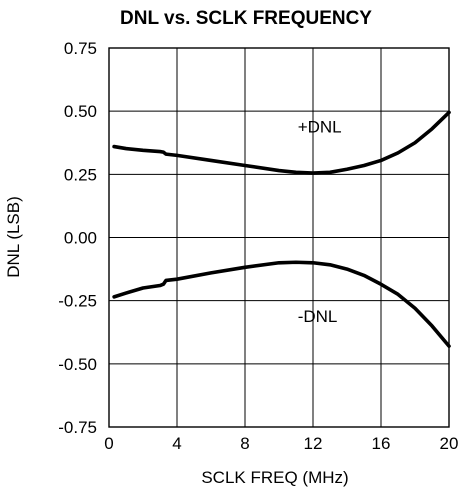 This screenshot has width=464, height=495. What do you see at coordinates (77, 301) in the screenshot?
I see `y-tick-label: -0.25` at bounding box center [77, 301].